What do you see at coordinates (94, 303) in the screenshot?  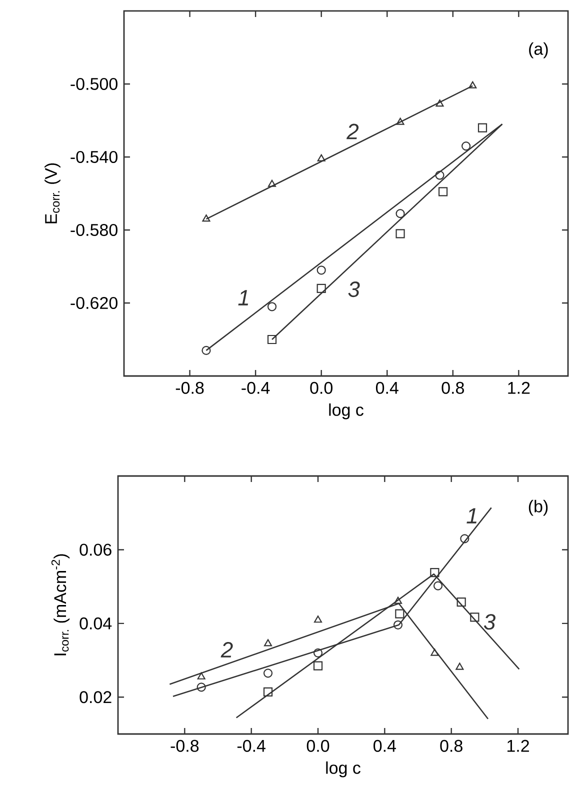 I see `y-tick-label: -0.620` at bounding box center [94, 303].